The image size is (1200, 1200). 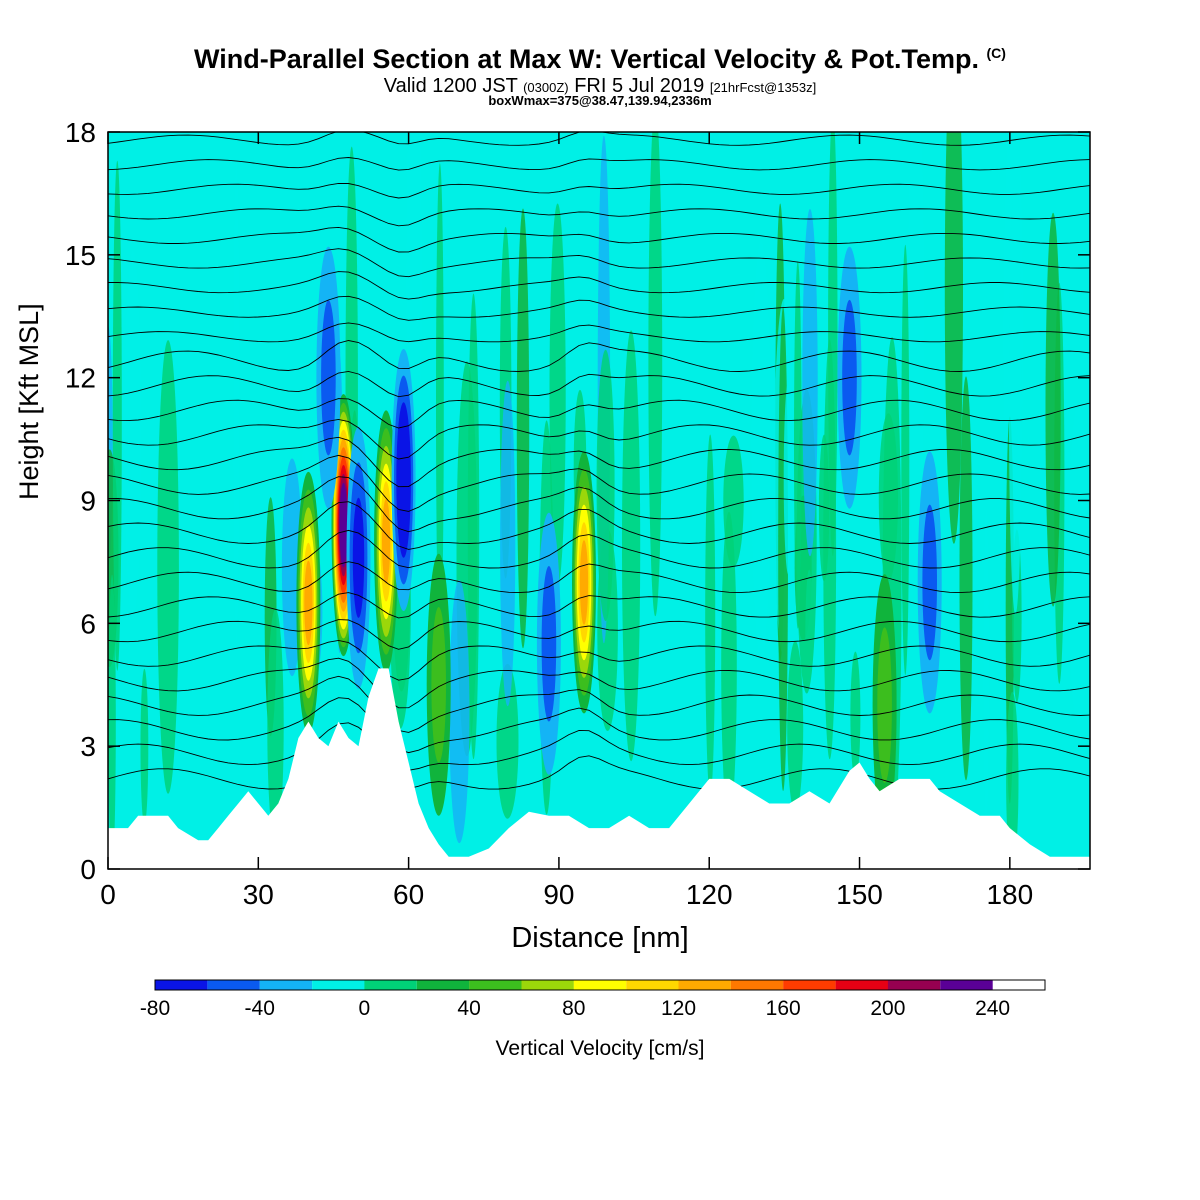 What do you see at coordinates (859, 894) in the screenshot?
I see `x-tick-label: 150` at bounding box center [859, 894].